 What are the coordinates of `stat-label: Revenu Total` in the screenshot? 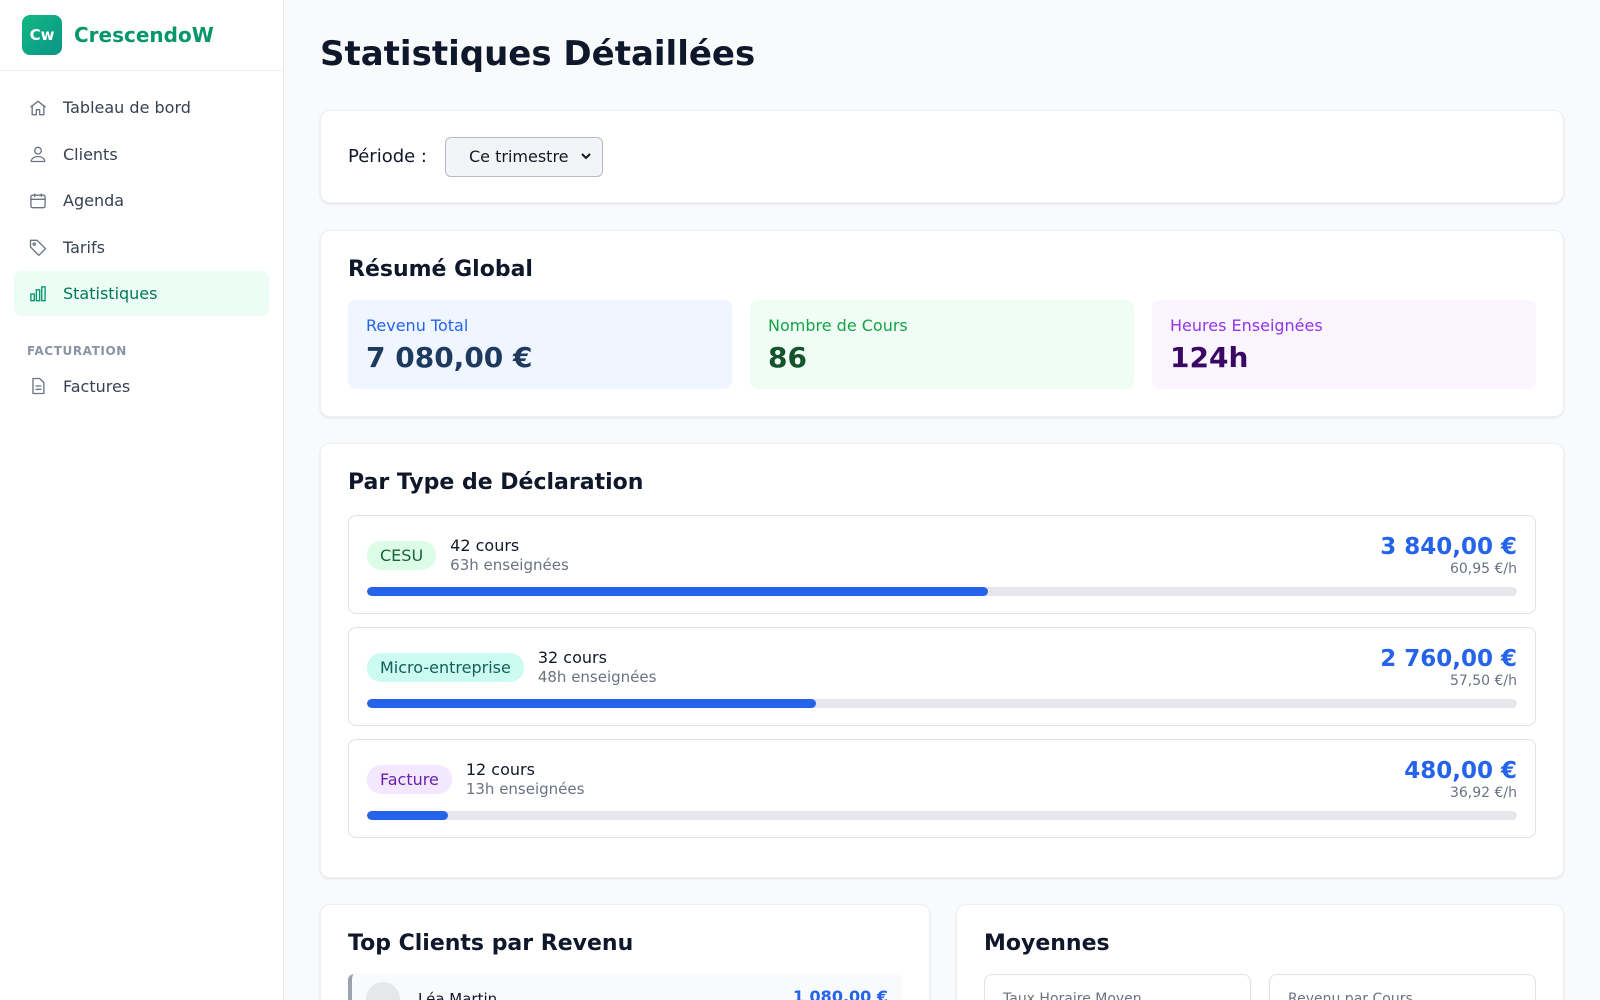 It's located at (417, 325).